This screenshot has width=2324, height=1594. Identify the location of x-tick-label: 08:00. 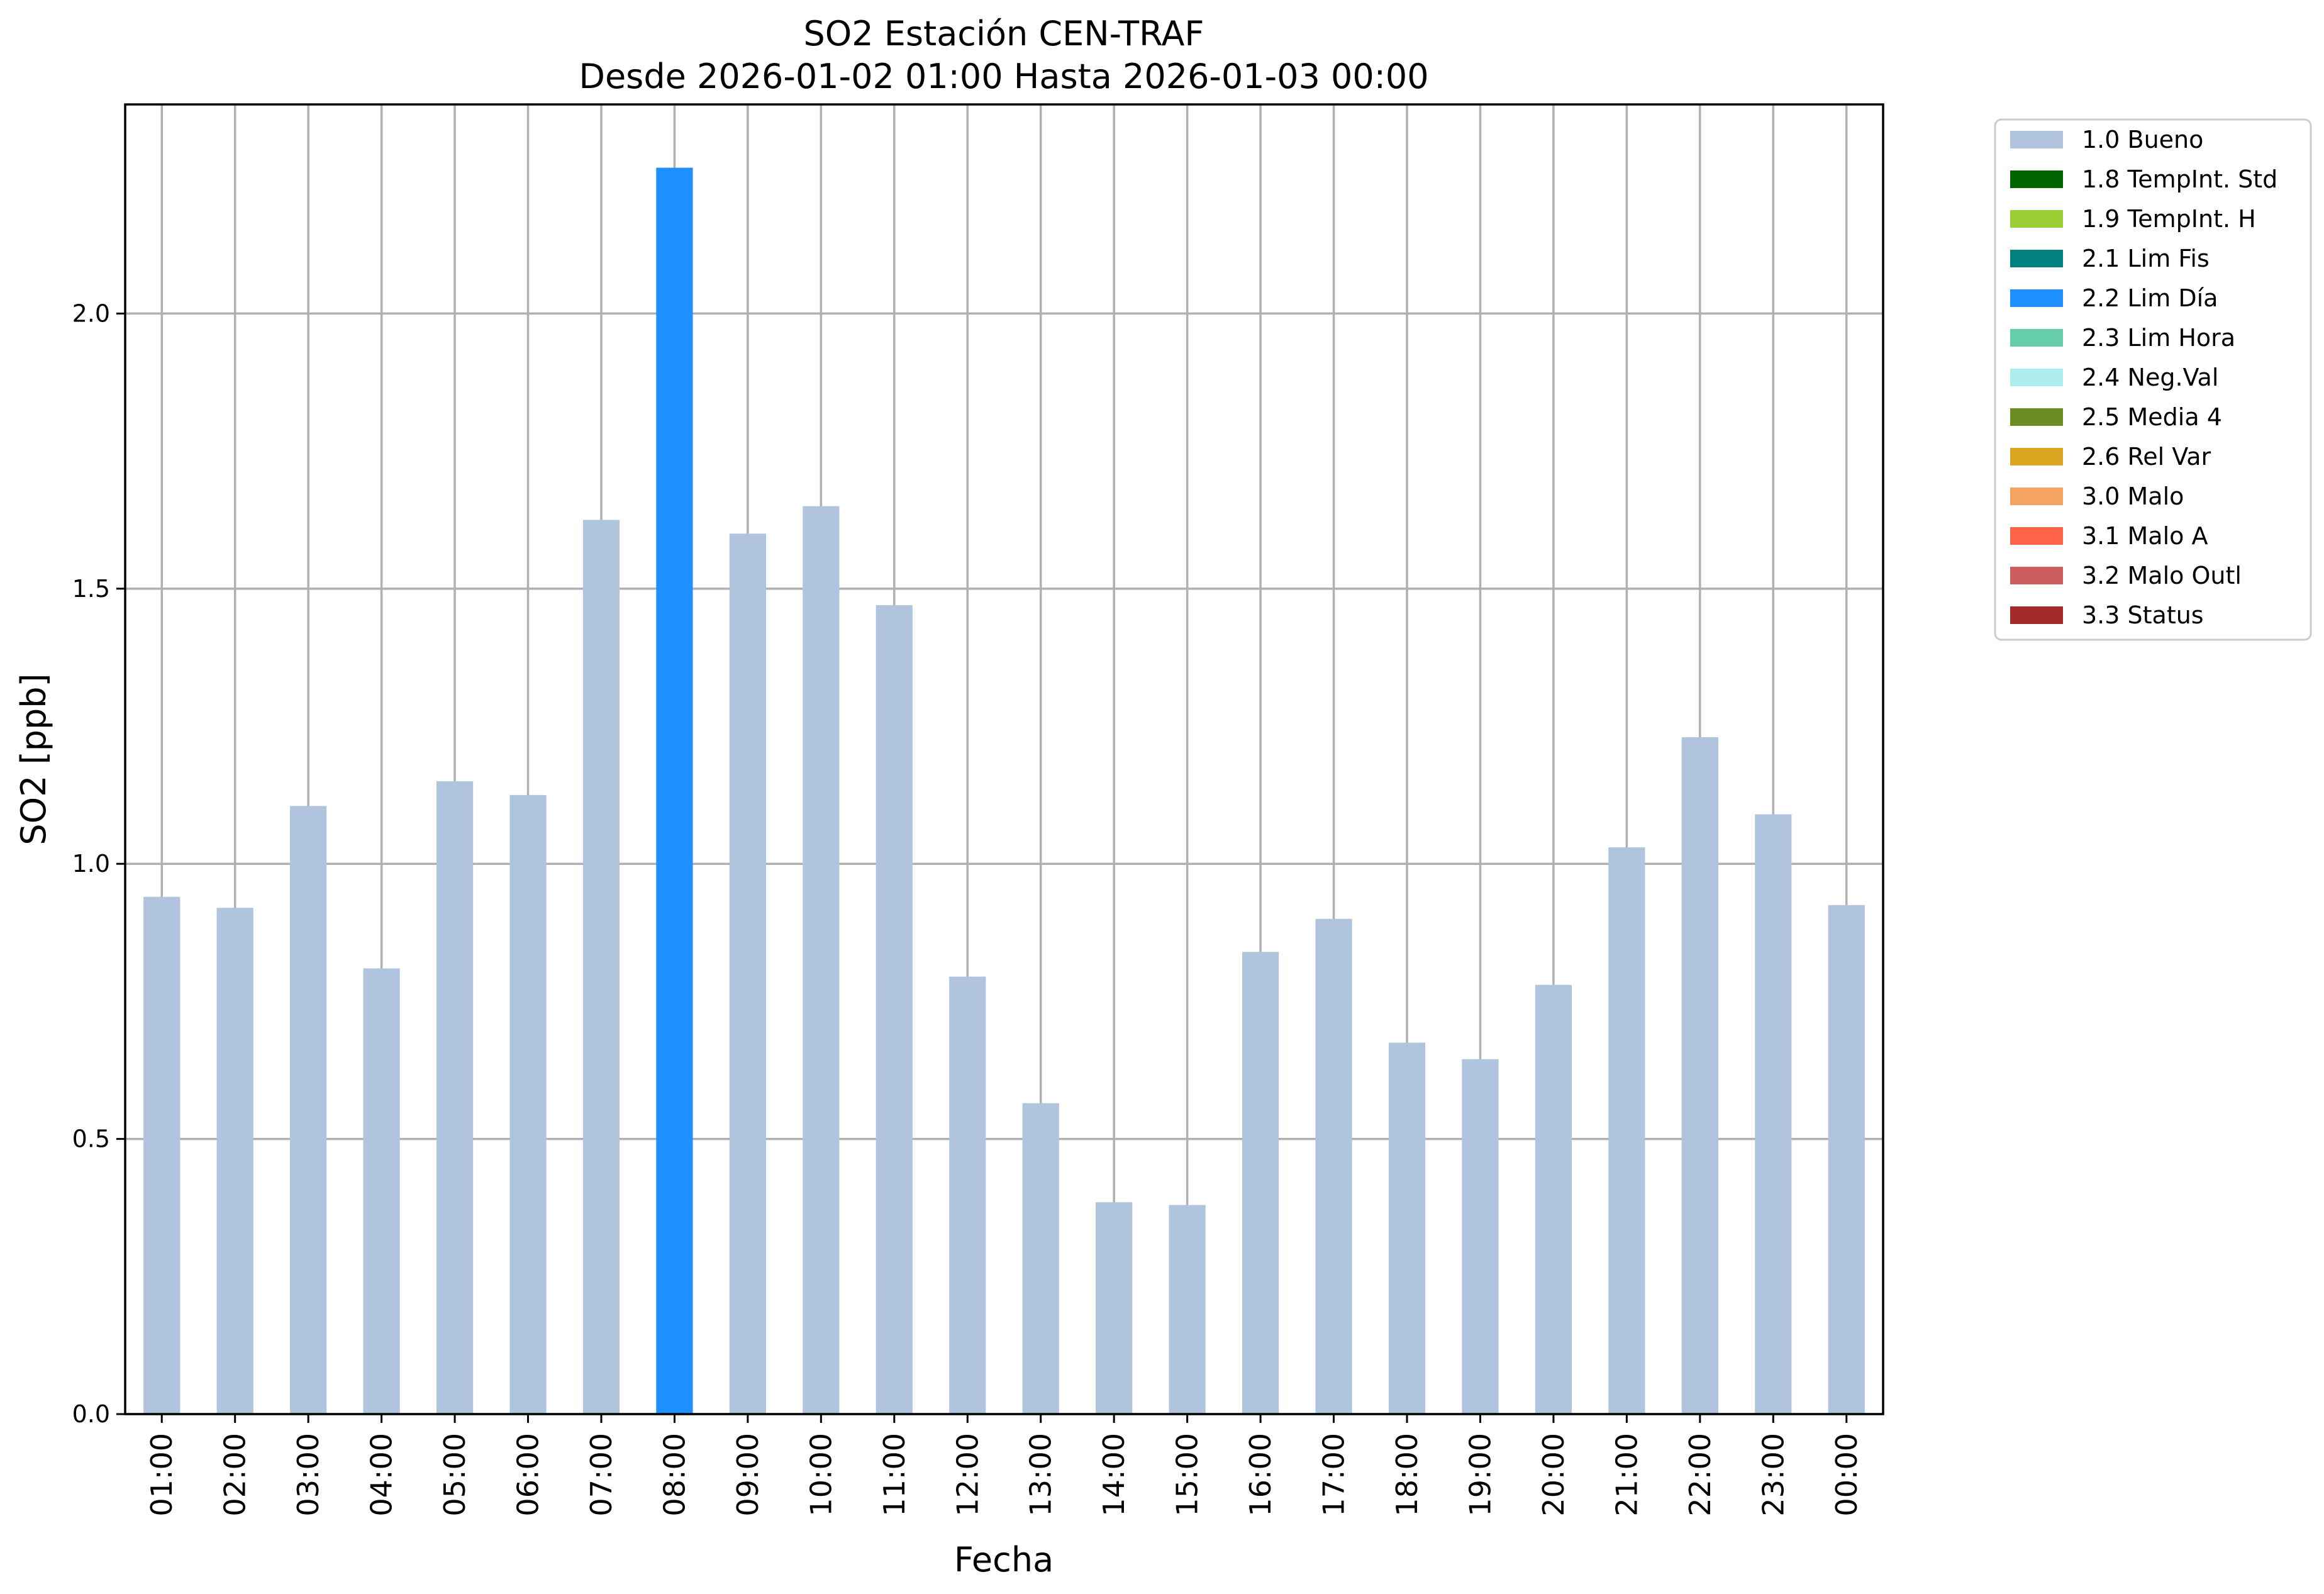
(674, 1475).